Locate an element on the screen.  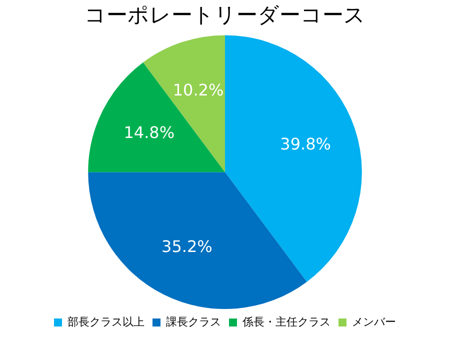
data-label: 35.2% is located at coordinates (187, 246).